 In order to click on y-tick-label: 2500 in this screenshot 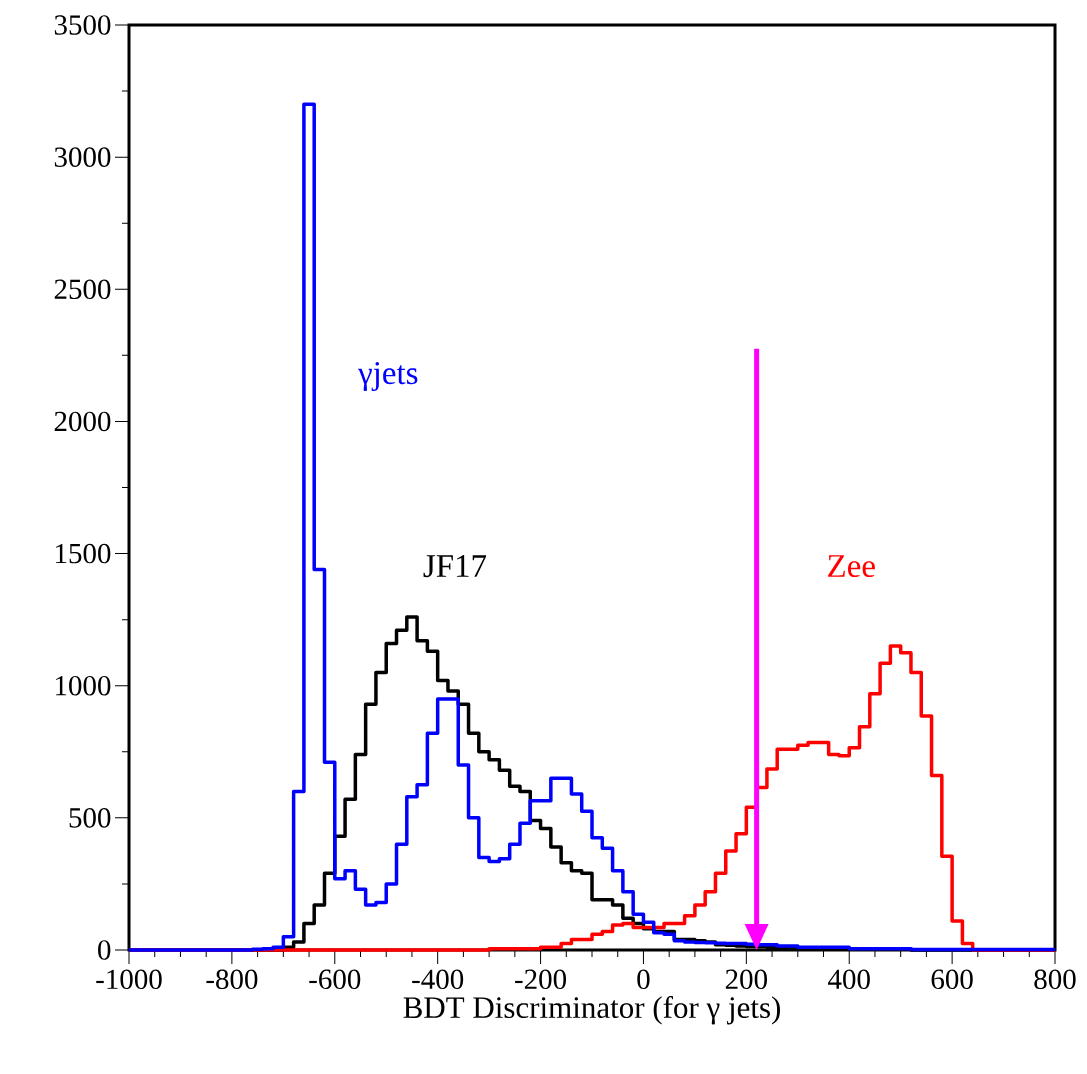, I will do `click(82, 289)`.